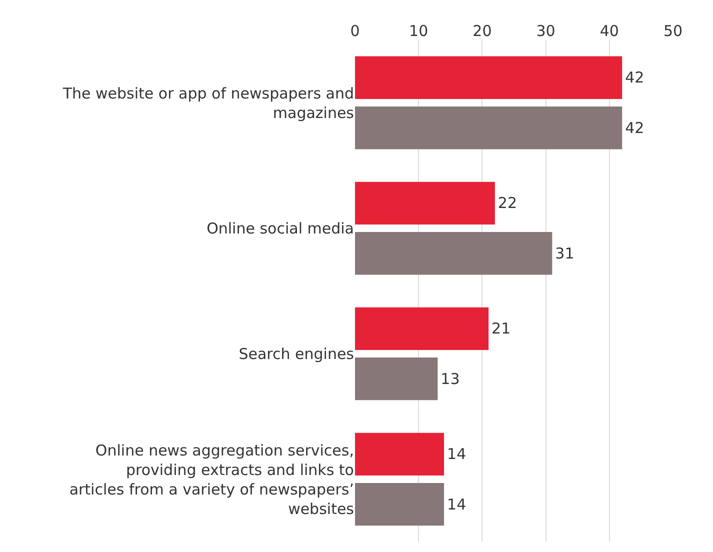 The image size is (713, 552). Describe the element at coordinates (208, 103) in the screenshot. I see `y-tick-label: The website or app of newspapers and magazines` at that location.